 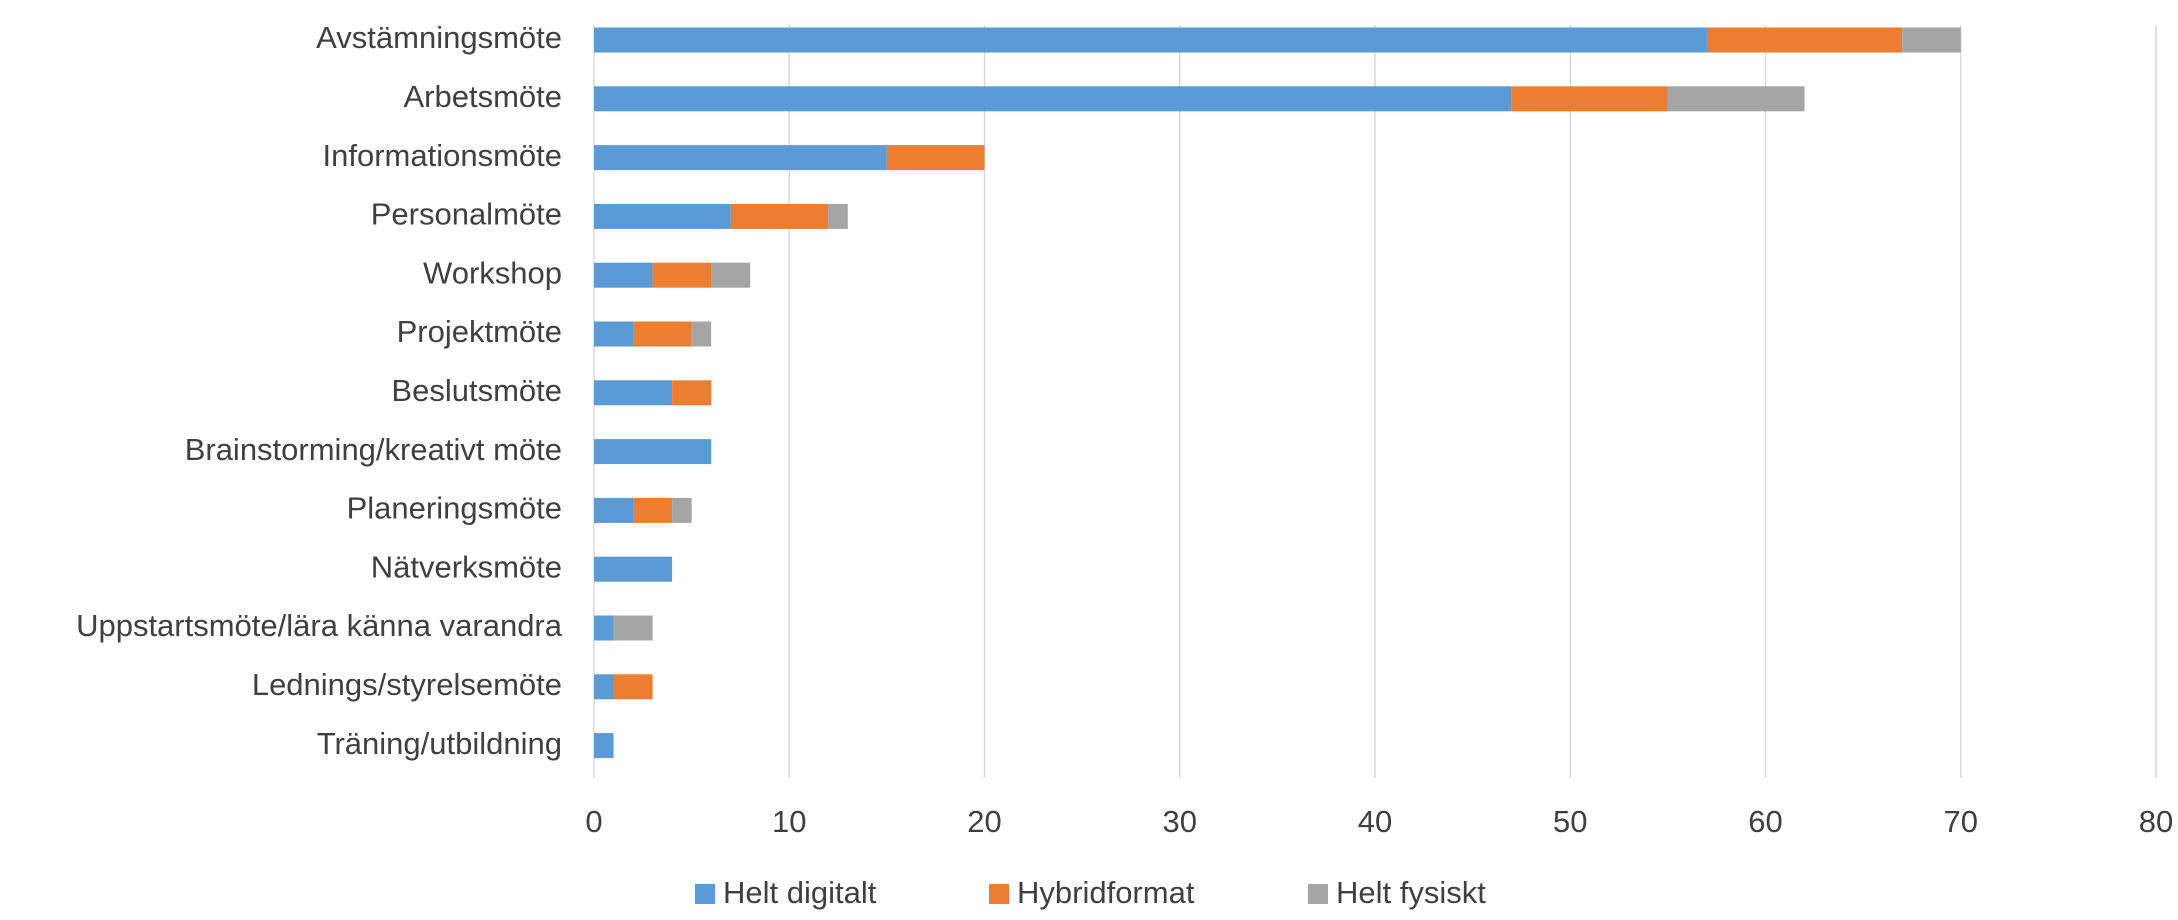 I want to click on y-tick-label: Brainstorming/kreativt möte, so click(x=373, y=449).